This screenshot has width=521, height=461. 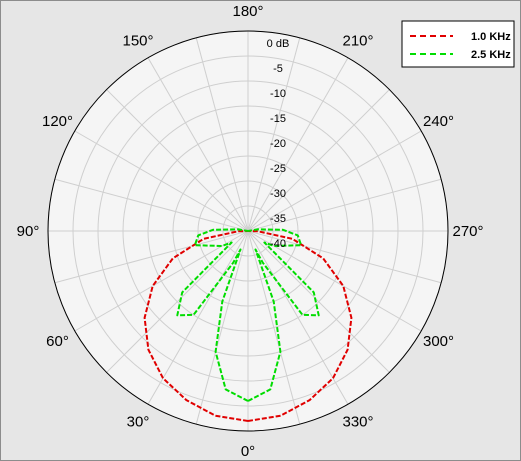 I want to click on legend-box, so click(x=458, y=44).